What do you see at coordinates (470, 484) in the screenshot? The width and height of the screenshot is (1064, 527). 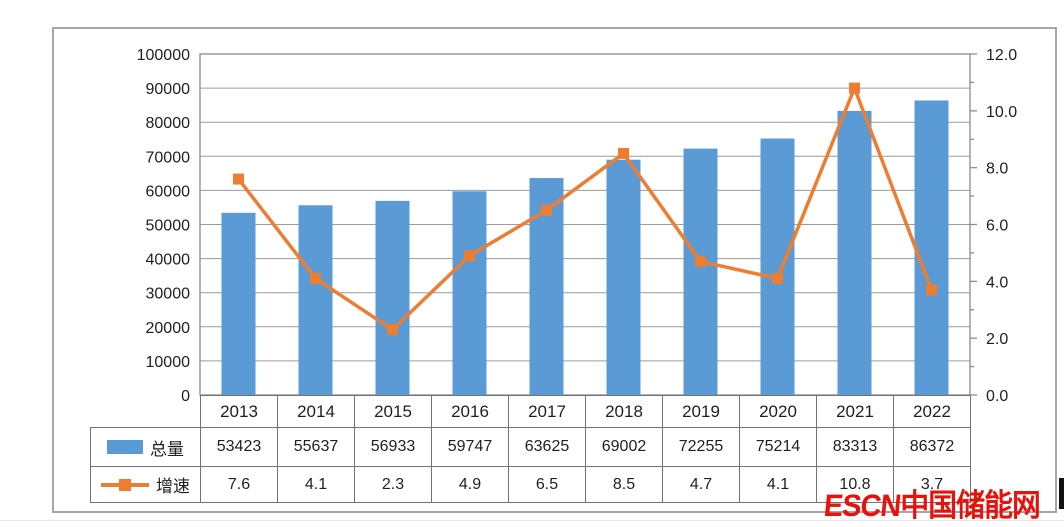 I see `value-cell-growth-2016: 4.9` at bounding box center [470, 484].